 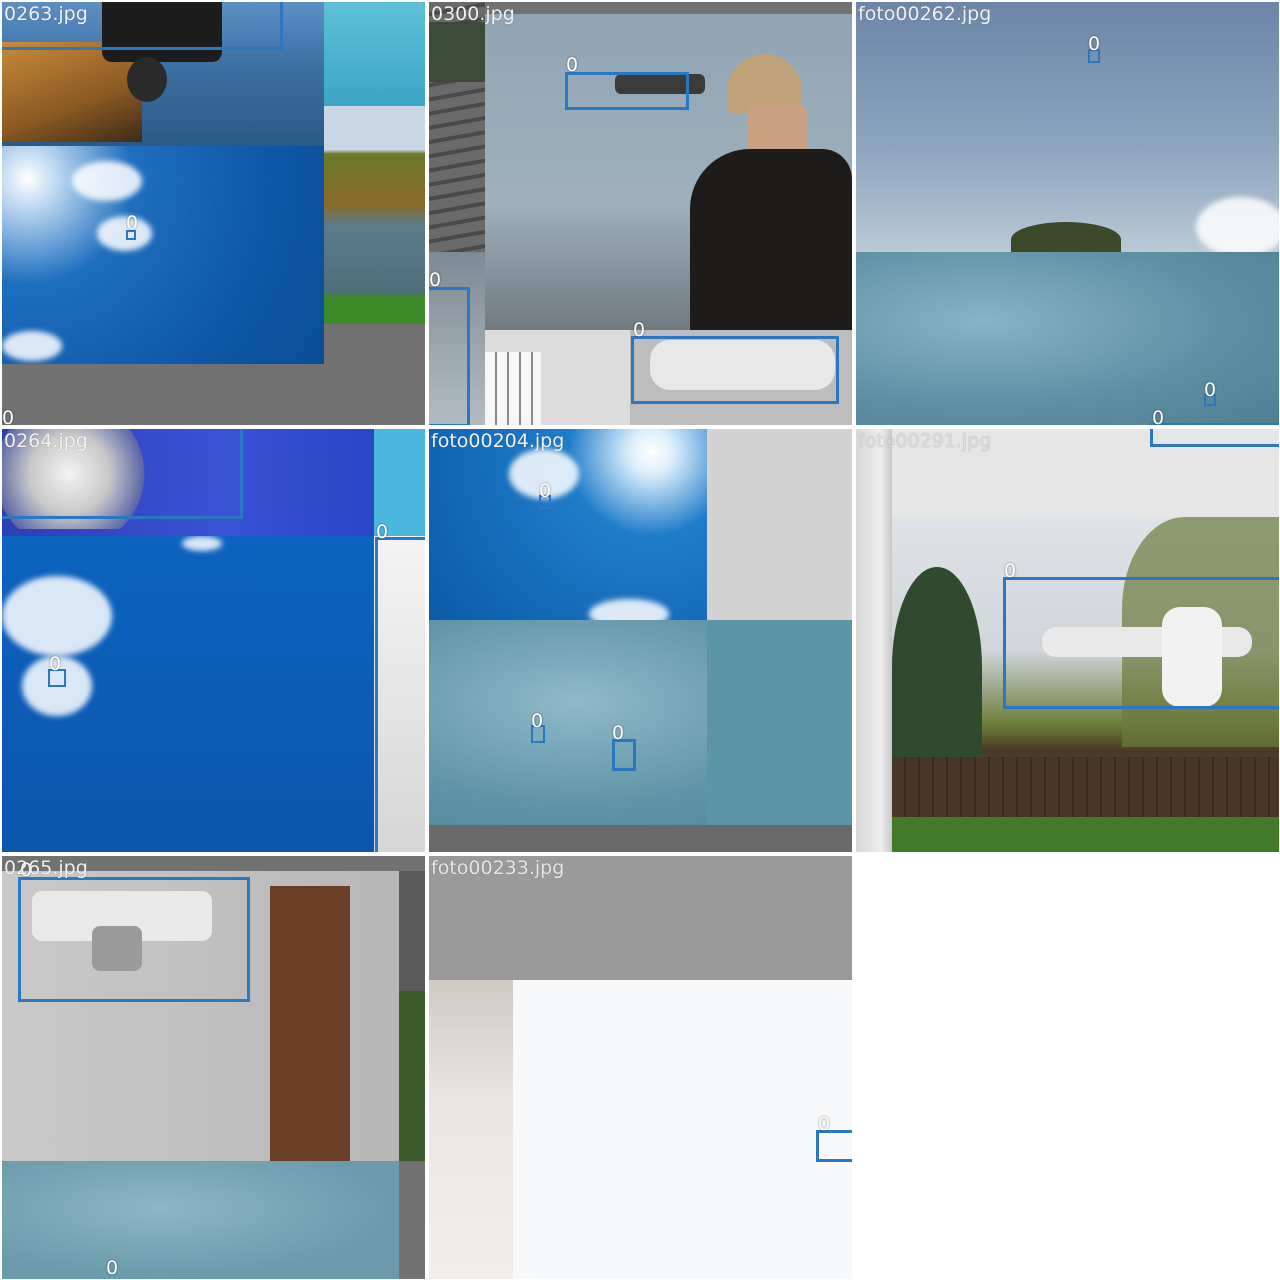 What do you see at coordinates (412, 1076) in the screenshot?
I see `foliage-image` at bounding box center [412, 1076].